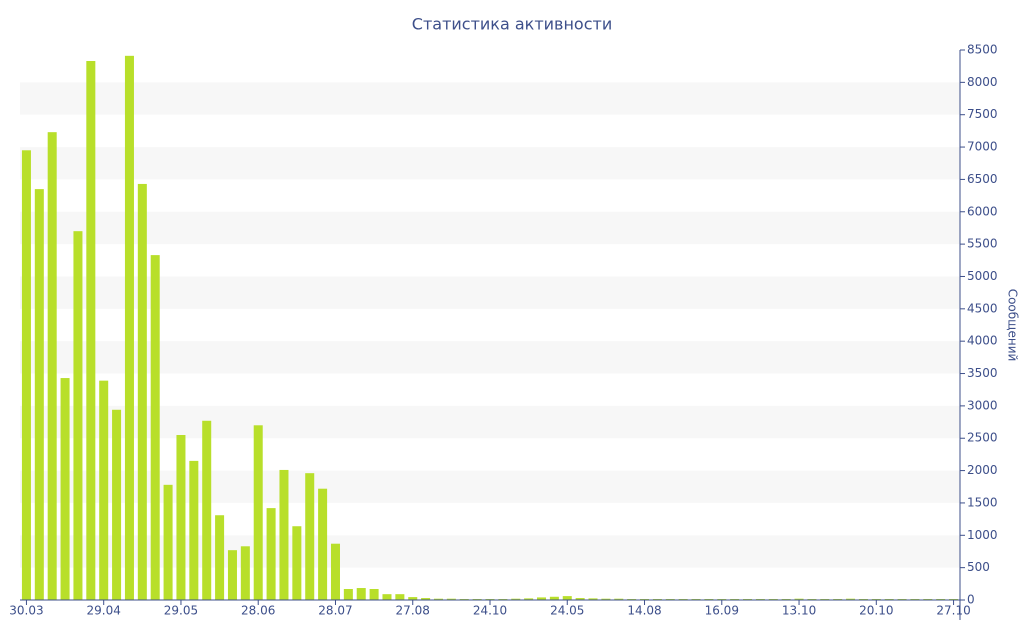 The image size is (1024, 640). What do you see at coordinates (26, 611) in the screenshot?
I see `x-tick-label: 30.03` at bounding box center [26, 611].